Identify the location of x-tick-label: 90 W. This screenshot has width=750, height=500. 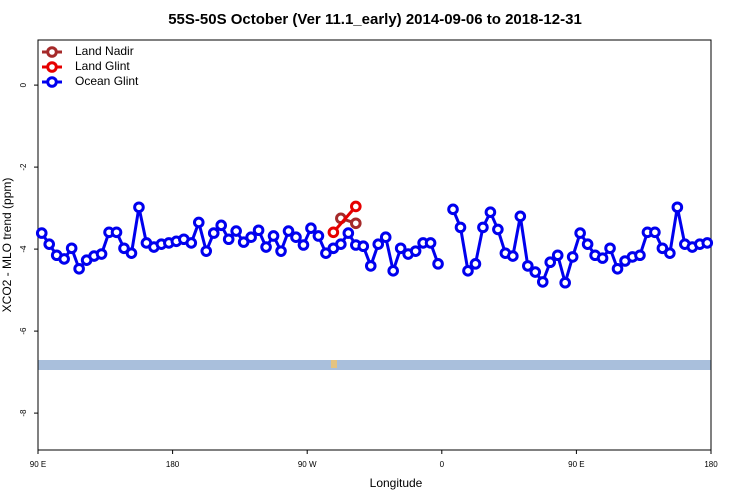
(307, 464).